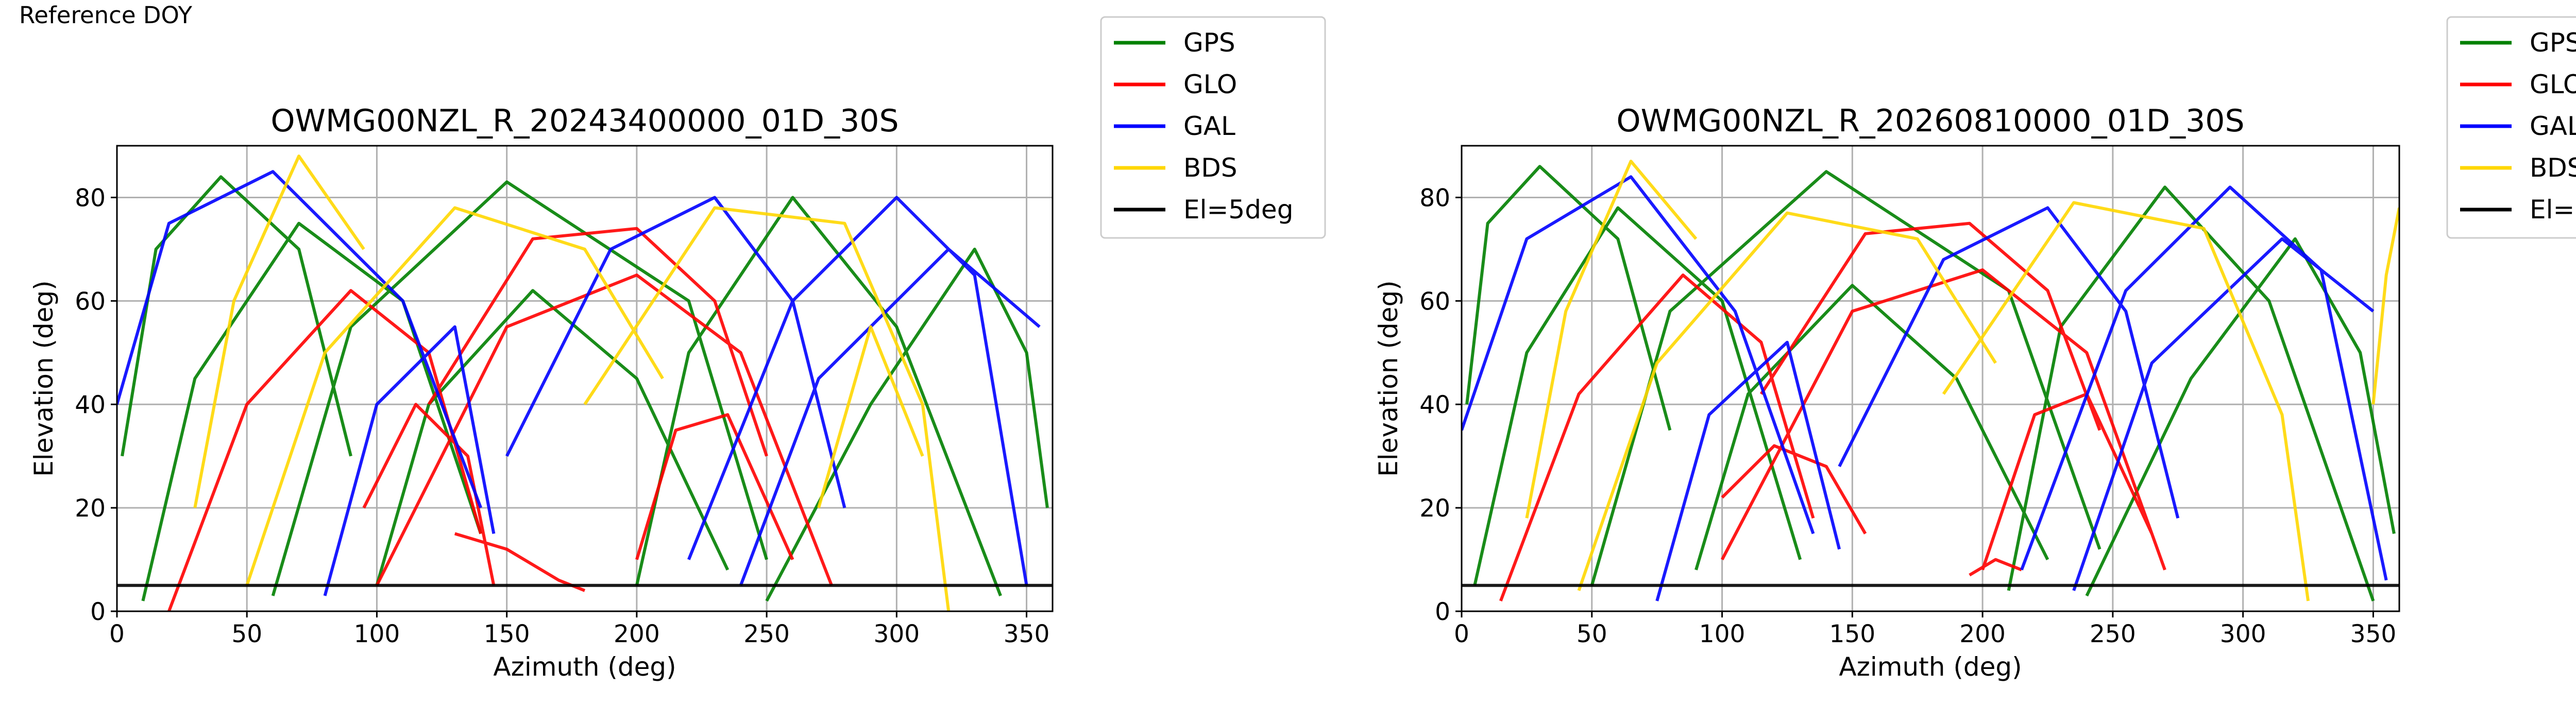 This screenshot has width=2576, height=722. What do you see at coordinates (106, 15) in the screenshot?
I see `figure-label: Reference DOY` at bounding box center [106, 15].